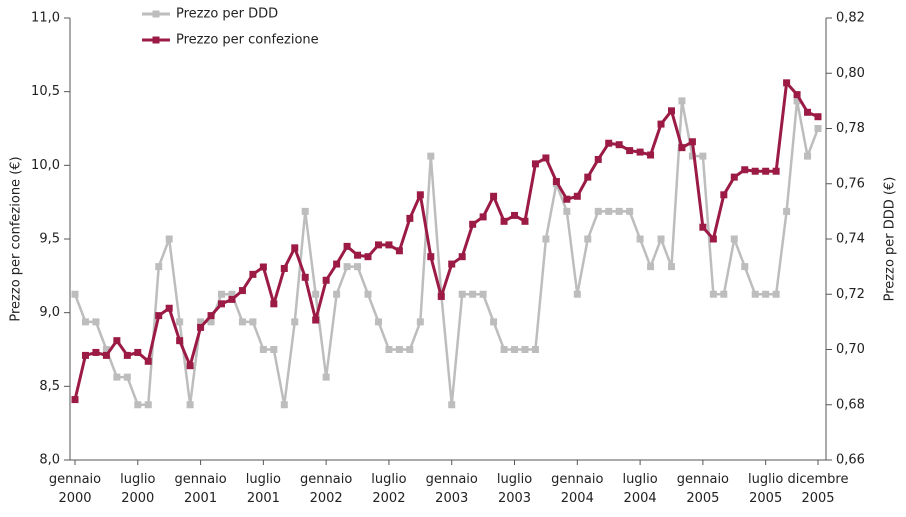  Describe the element at coordinates (850, 404) in the screenshot. I see `y2-tick-label: 0,68` at that location.